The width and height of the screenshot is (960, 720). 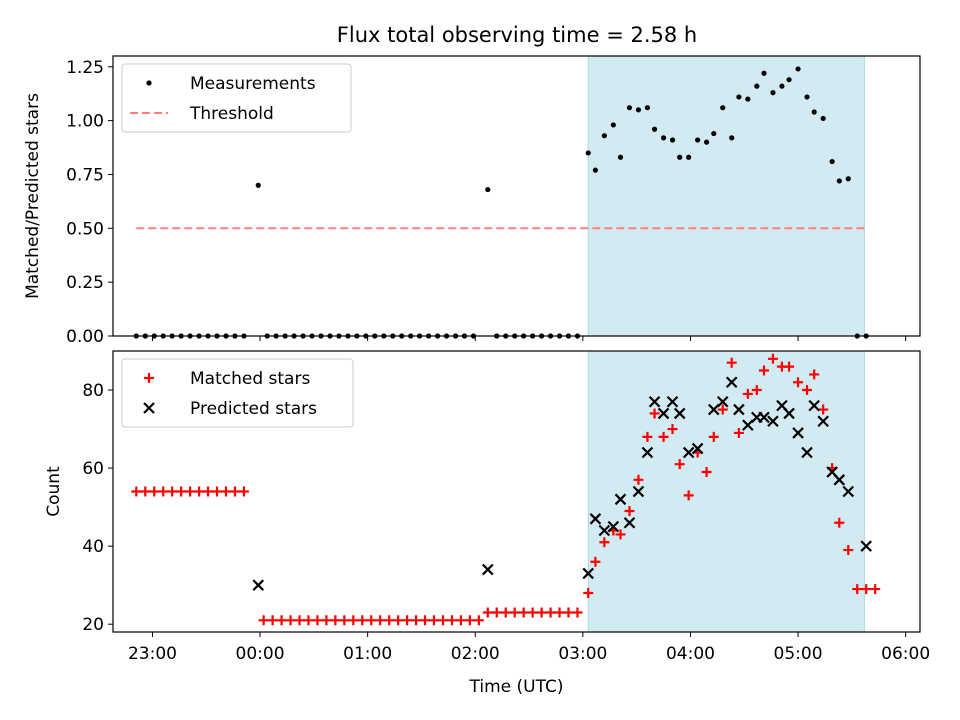 What do you see at coordinates (85, 337) in the screenshot?
I see `y-tick-label: 0.00` at bounding box center [85, 337].